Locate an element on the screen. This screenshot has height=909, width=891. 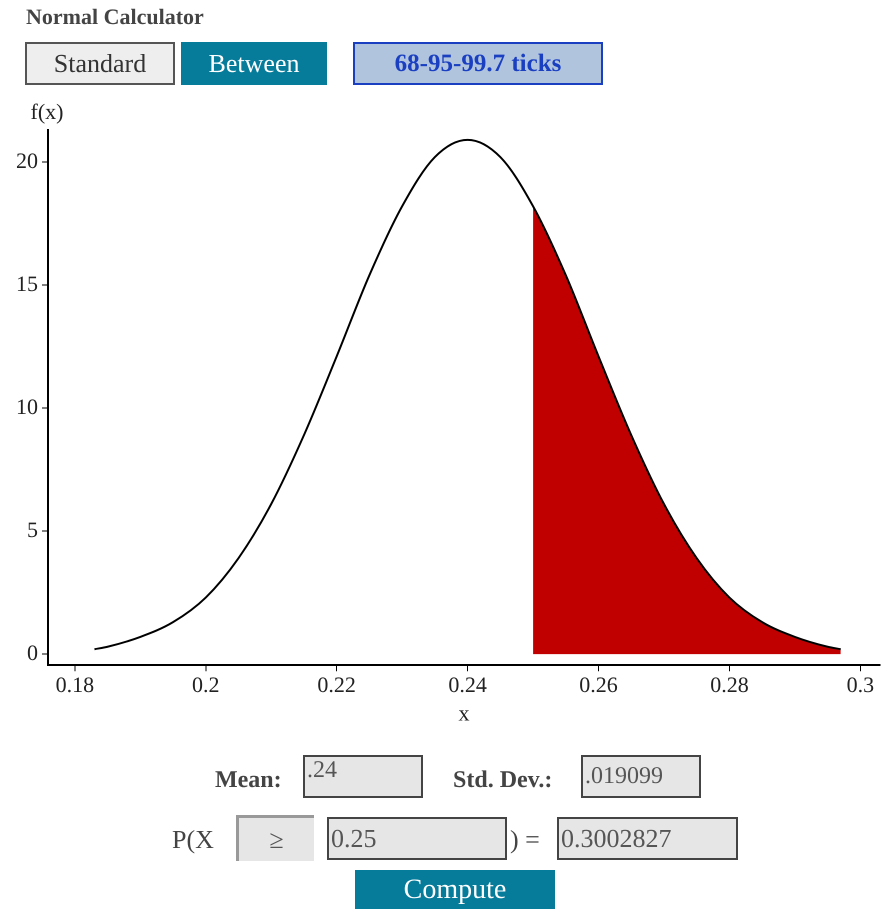
text-field: 0.25 is located at coordinates (417, 838).